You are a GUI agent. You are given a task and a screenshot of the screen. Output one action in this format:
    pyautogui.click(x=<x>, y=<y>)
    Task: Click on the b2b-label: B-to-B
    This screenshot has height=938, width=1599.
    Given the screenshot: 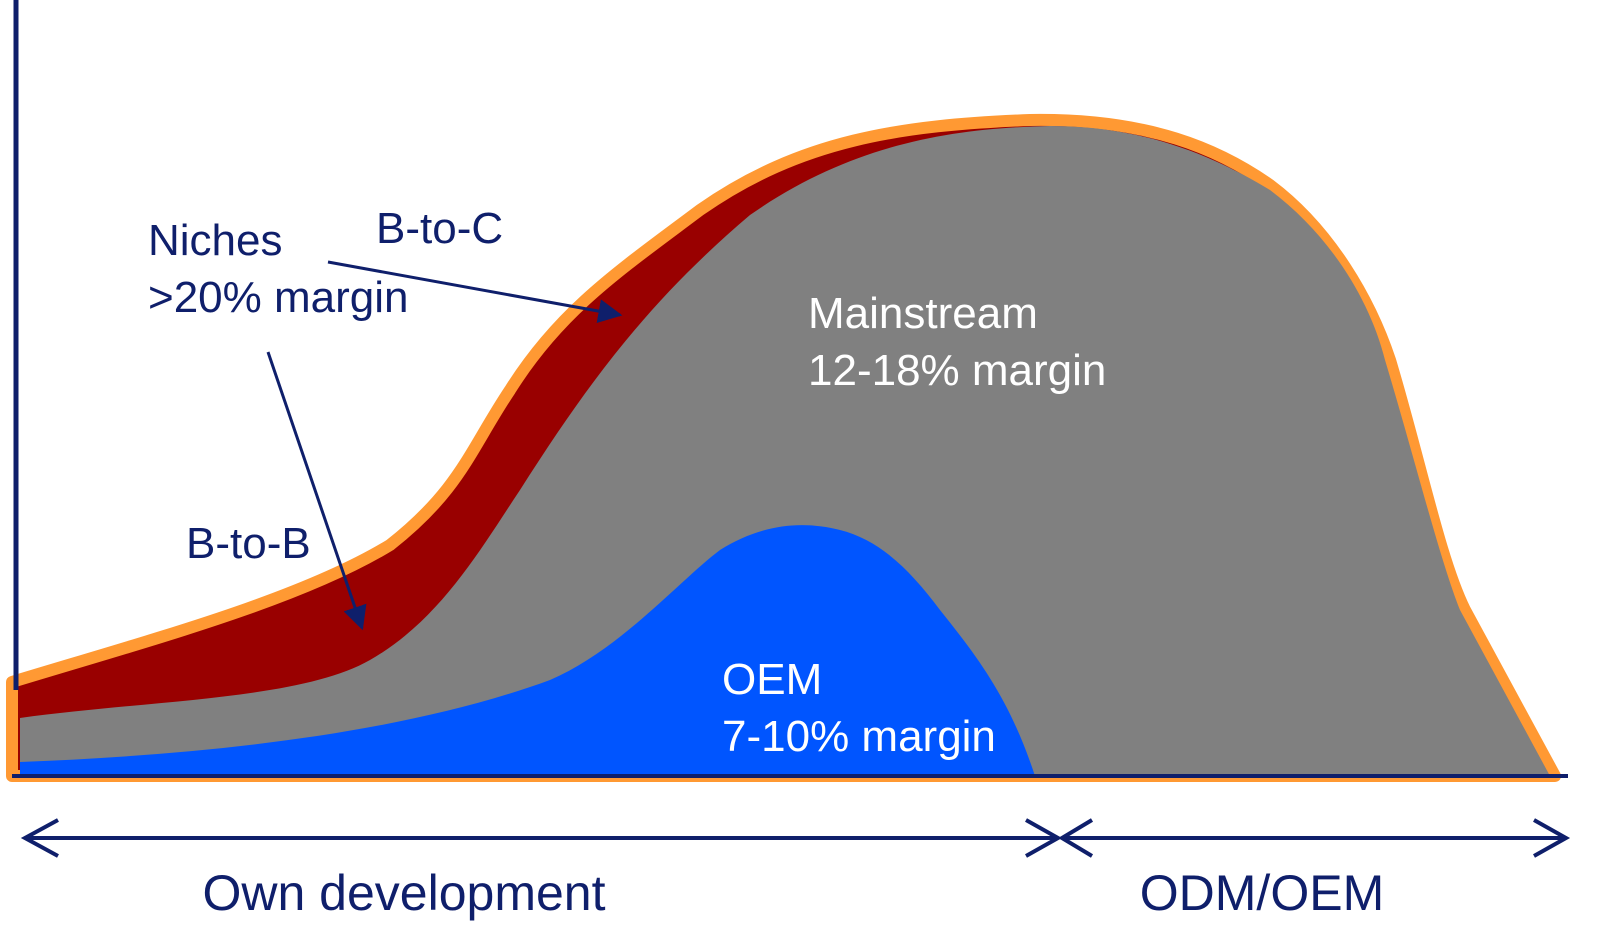 What is the action you would take?
    pyautogui.click(x=248, y=543)
    